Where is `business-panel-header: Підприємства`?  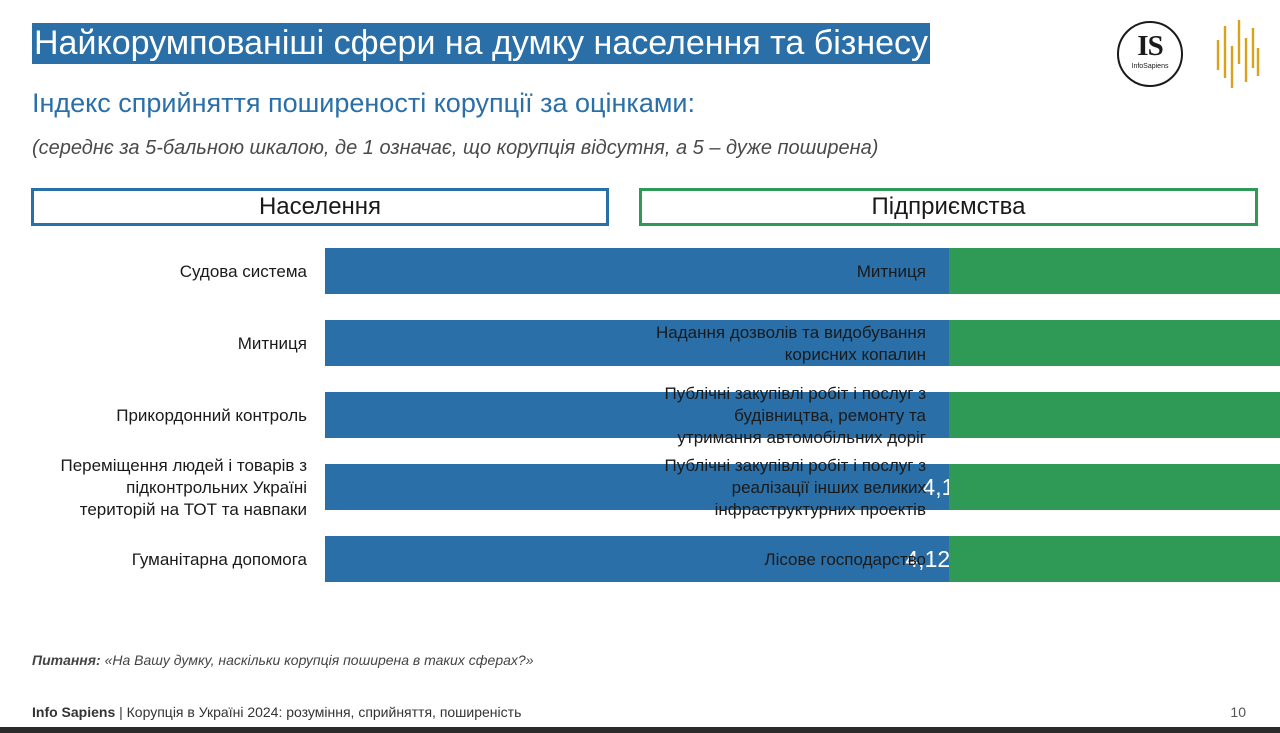 business-panel-header: Підприємства is located at coordinates (948, 207).